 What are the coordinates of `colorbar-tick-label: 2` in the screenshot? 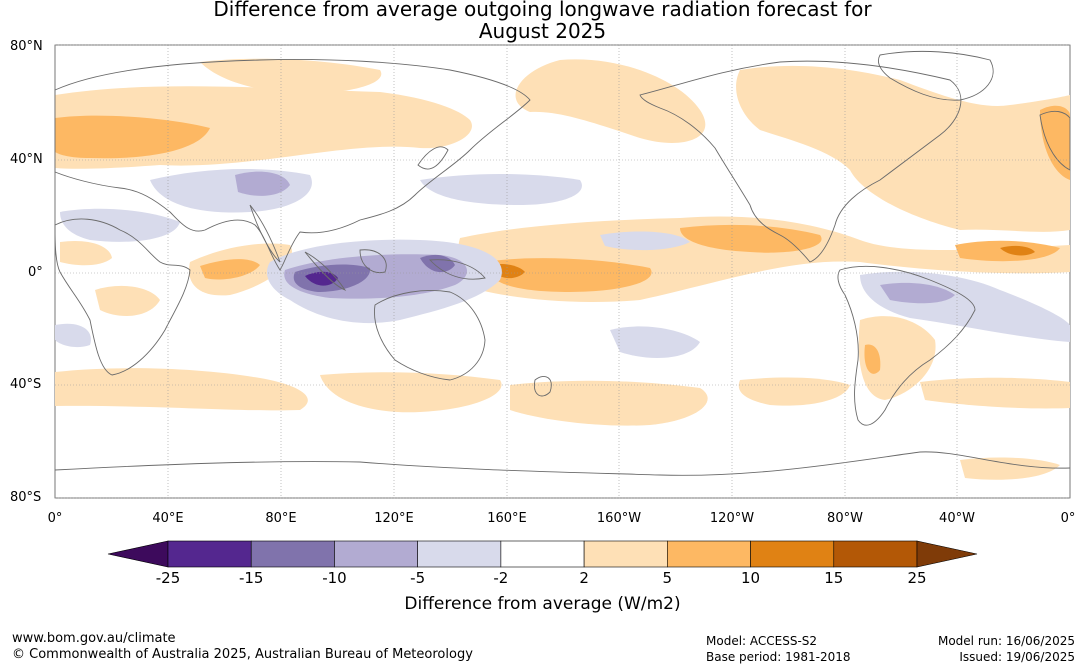 It's located at (584, 578).